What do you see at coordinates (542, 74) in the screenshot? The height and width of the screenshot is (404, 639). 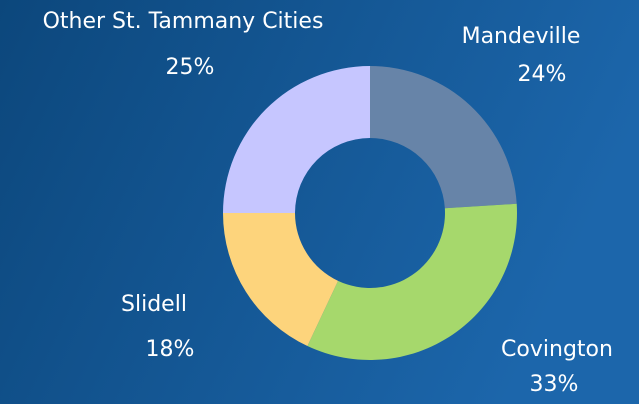 I see `slice-value-label: 24%` at bounding box center [542, 74].